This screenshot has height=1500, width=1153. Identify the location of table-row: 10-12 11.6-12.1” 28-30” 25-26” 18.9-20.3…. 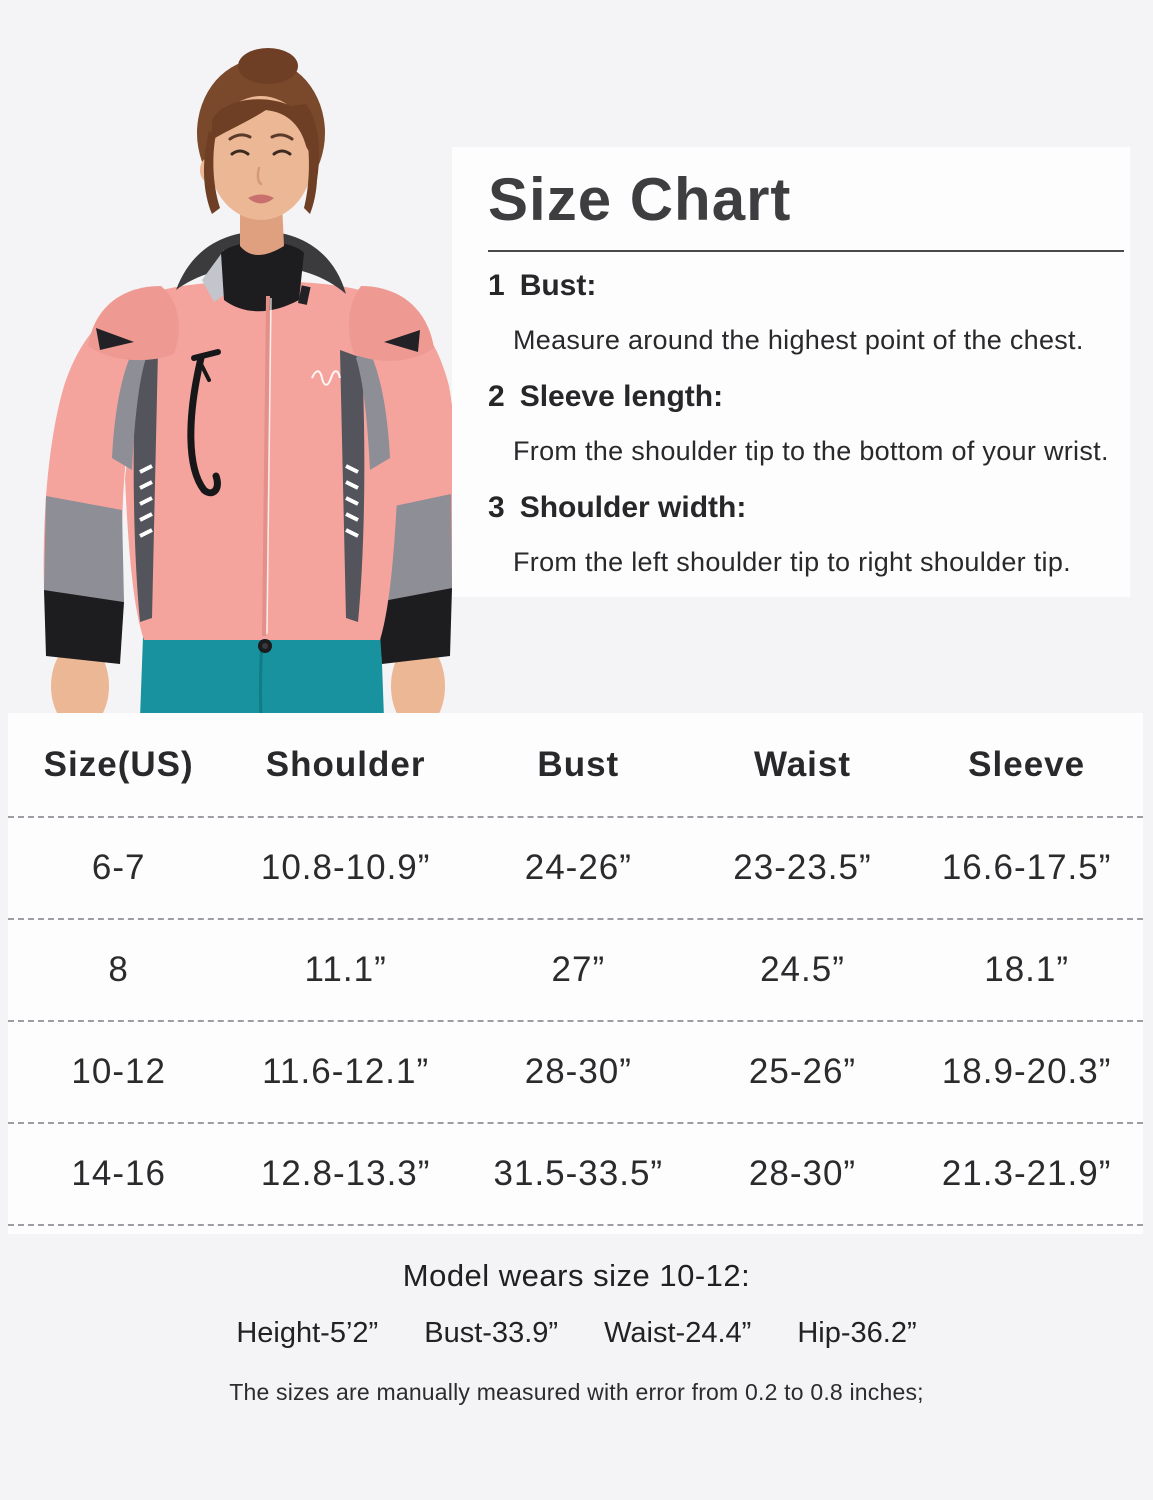
(575, 1073).